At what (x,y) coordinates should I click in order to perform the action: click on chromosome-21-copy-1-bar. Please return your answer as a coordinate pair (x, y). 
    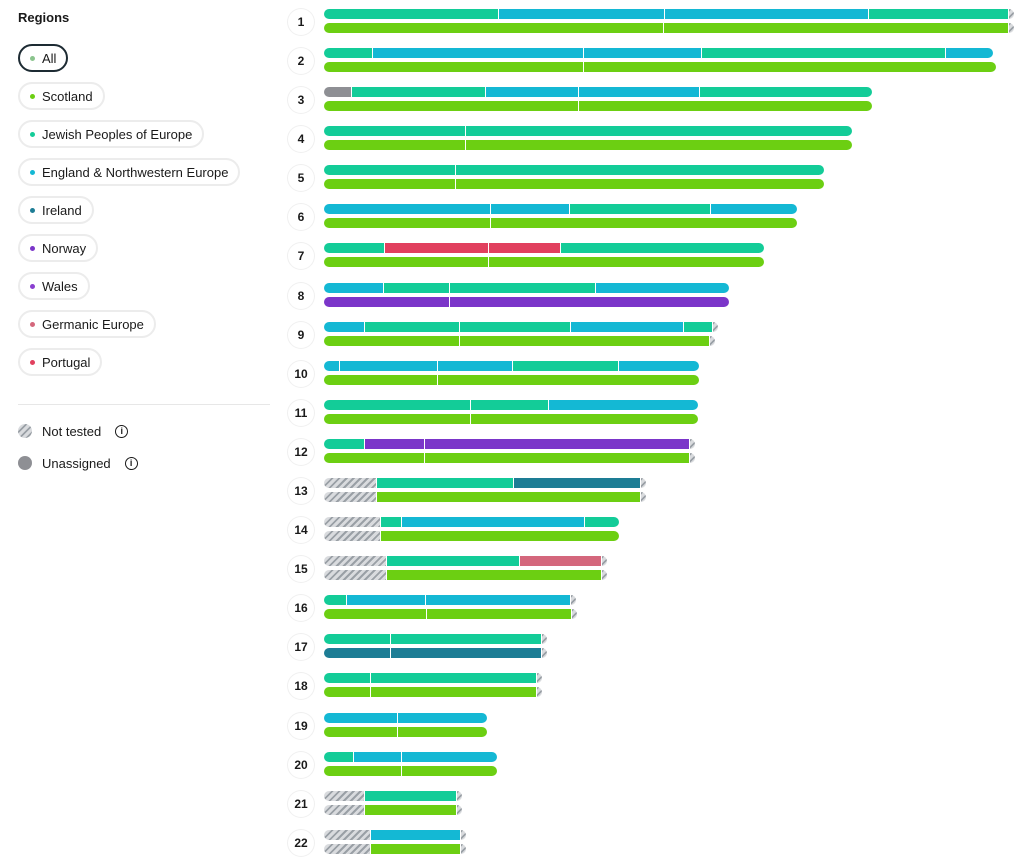
    Looking at the image, I should click on (393, 796).